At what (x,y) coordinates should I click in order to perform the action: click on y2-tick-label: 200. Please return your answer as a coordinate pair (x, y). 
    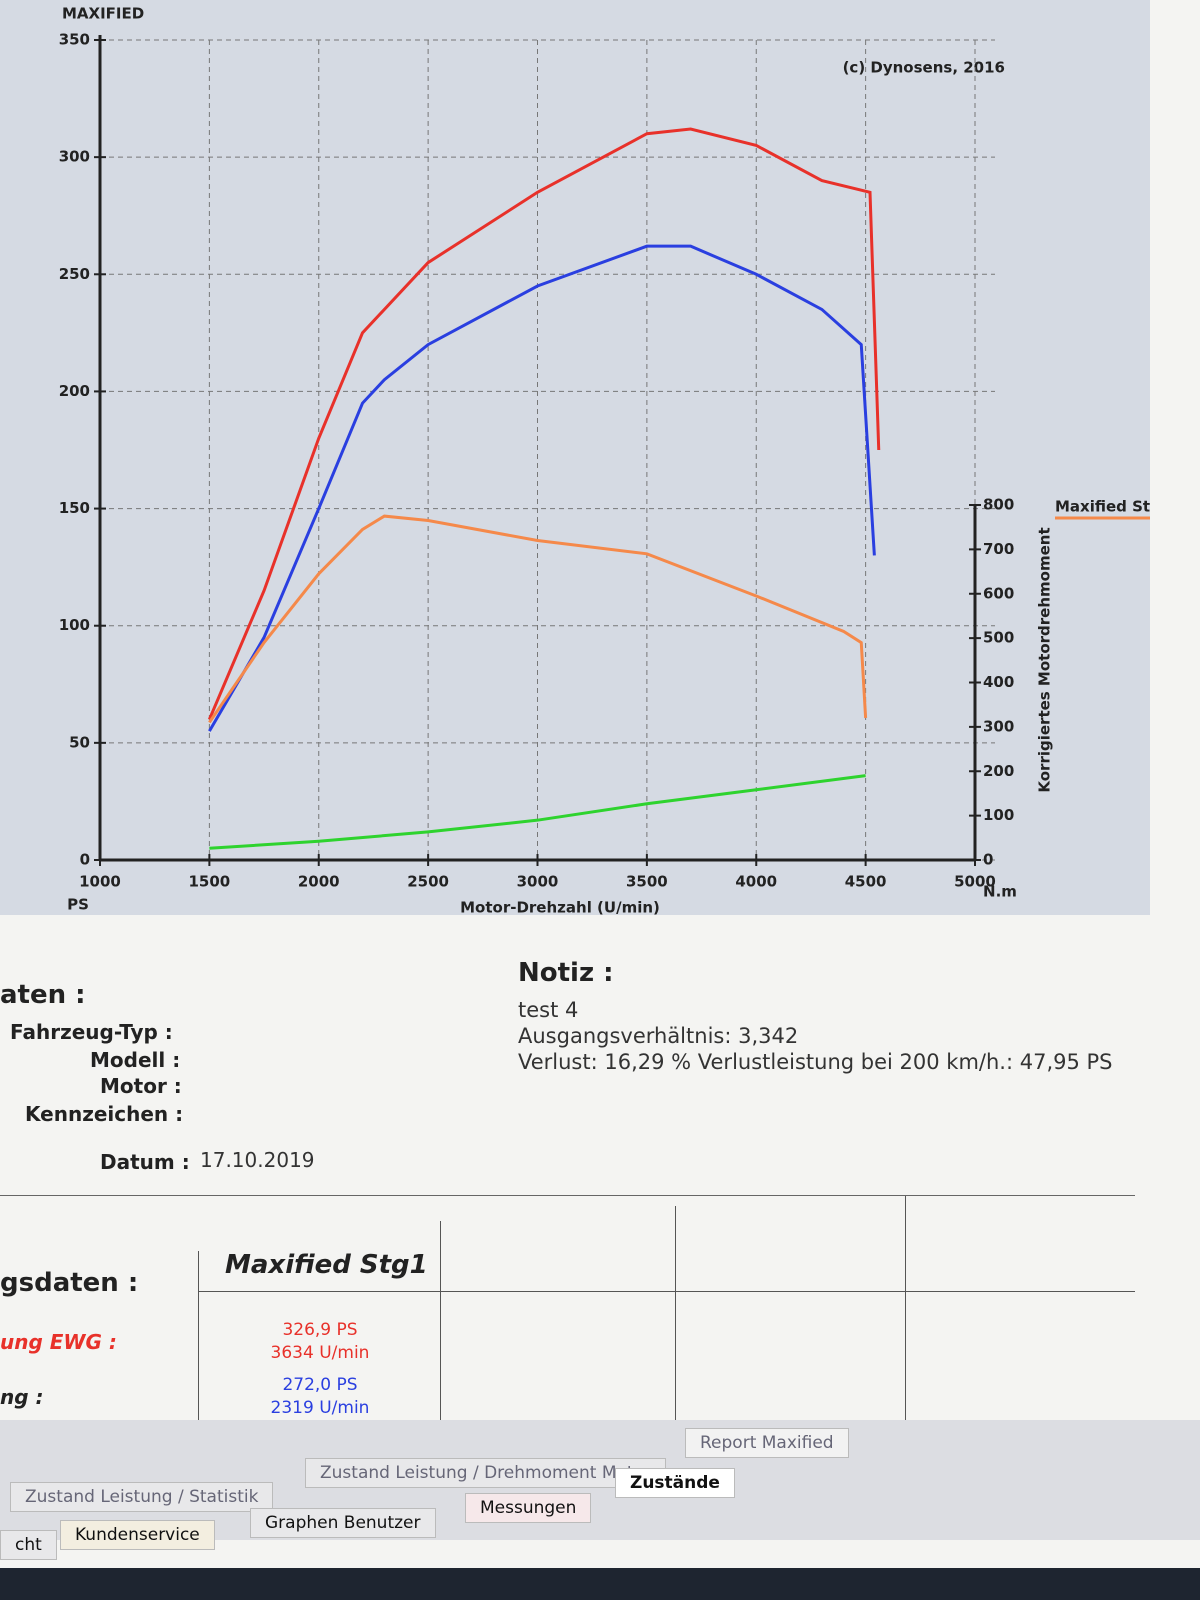
    Looking at the image, I should click on (998, 771).